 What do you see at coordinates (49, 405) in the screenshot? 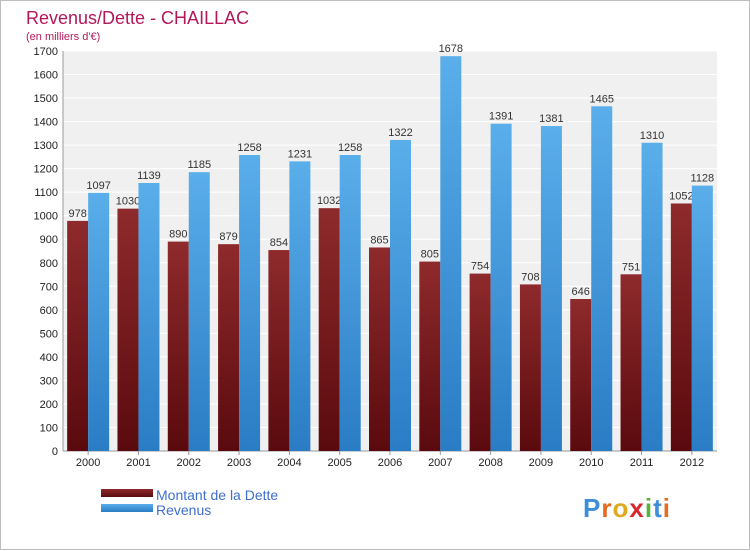
I see `y-tick-label: 200` at bounding box center [49, 405].